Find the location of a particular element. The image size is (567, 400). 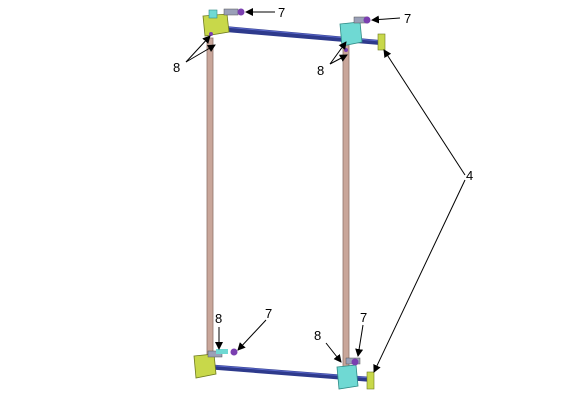

label-4: 4 is located at coordinates (469, 175).